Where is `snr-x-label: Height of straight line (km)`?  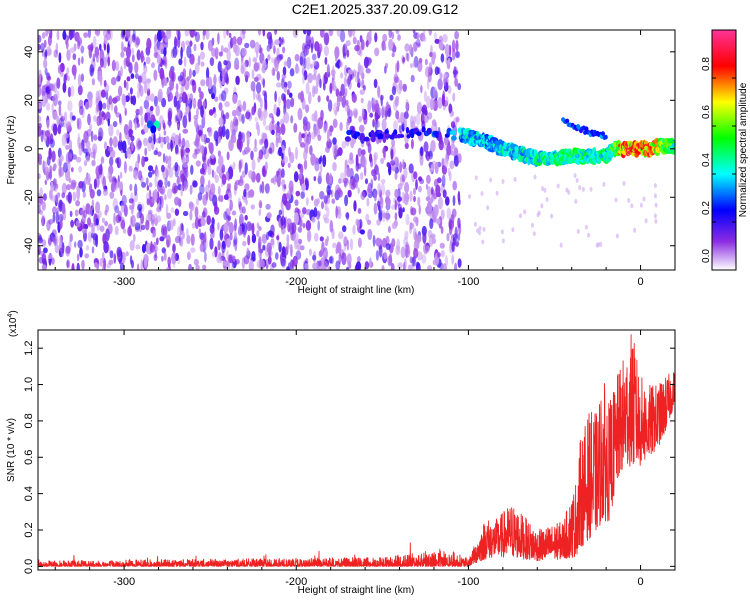
snr-x-label: Height of straight line (km) is located at coordinates (356, 590).